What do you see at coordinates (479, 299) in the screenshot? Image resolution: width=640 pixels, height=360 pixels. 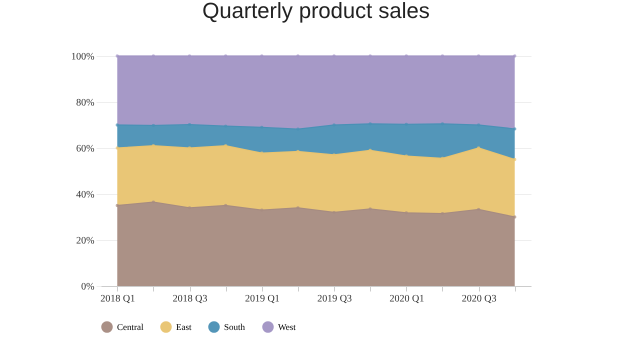 I see `x-tick-label: 2020 Q3` at bounding box center [479, 299].